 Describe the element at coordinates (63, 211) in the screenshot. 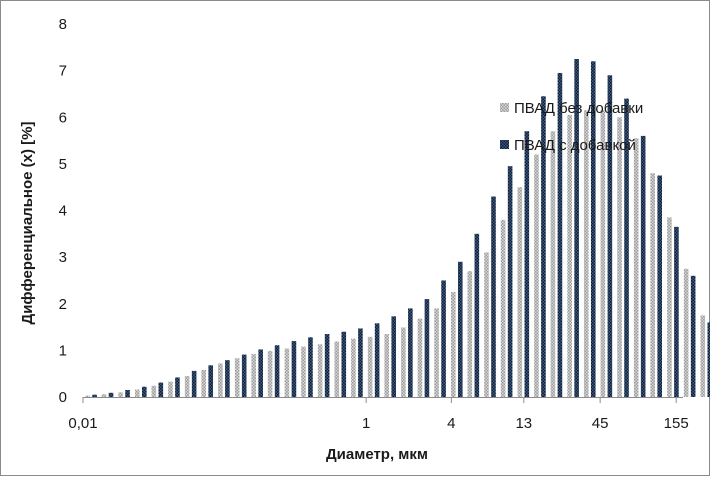

I see `y-tick-label: 4` at that location.